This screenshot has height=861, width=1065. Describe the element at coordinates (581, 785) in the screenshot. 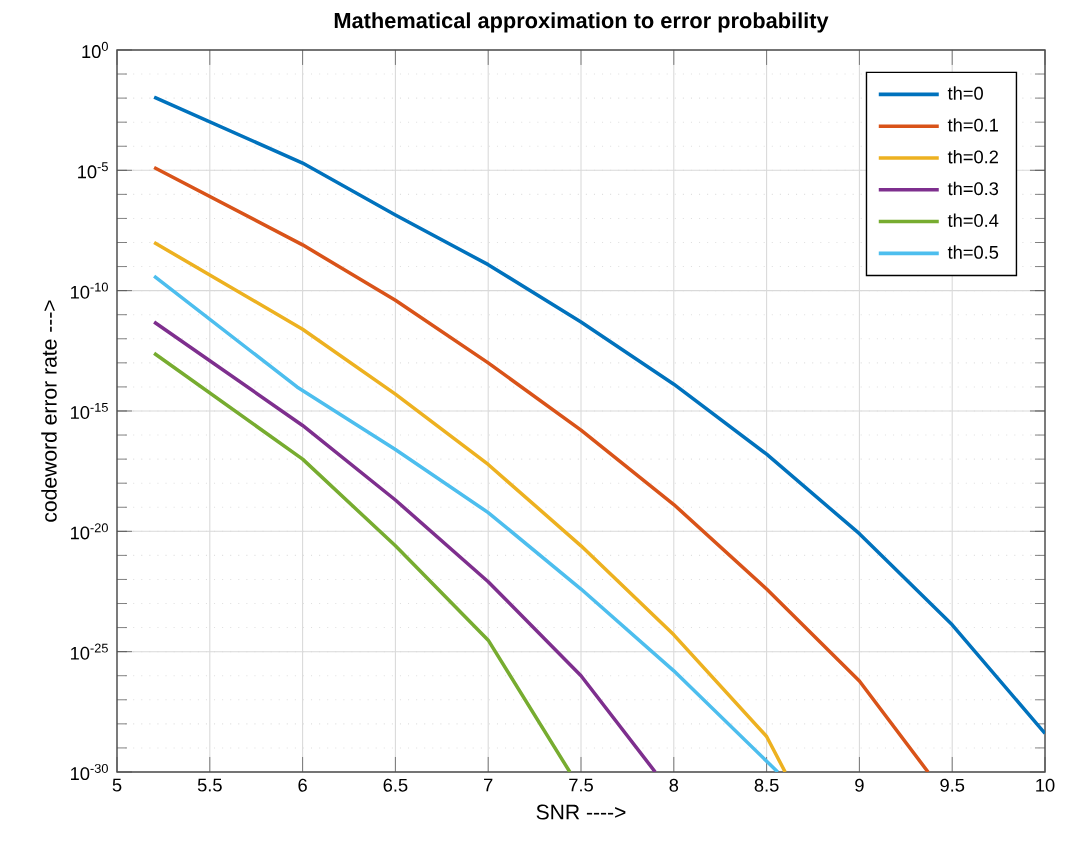

I see `x-tick-label: 7.5` at that location.